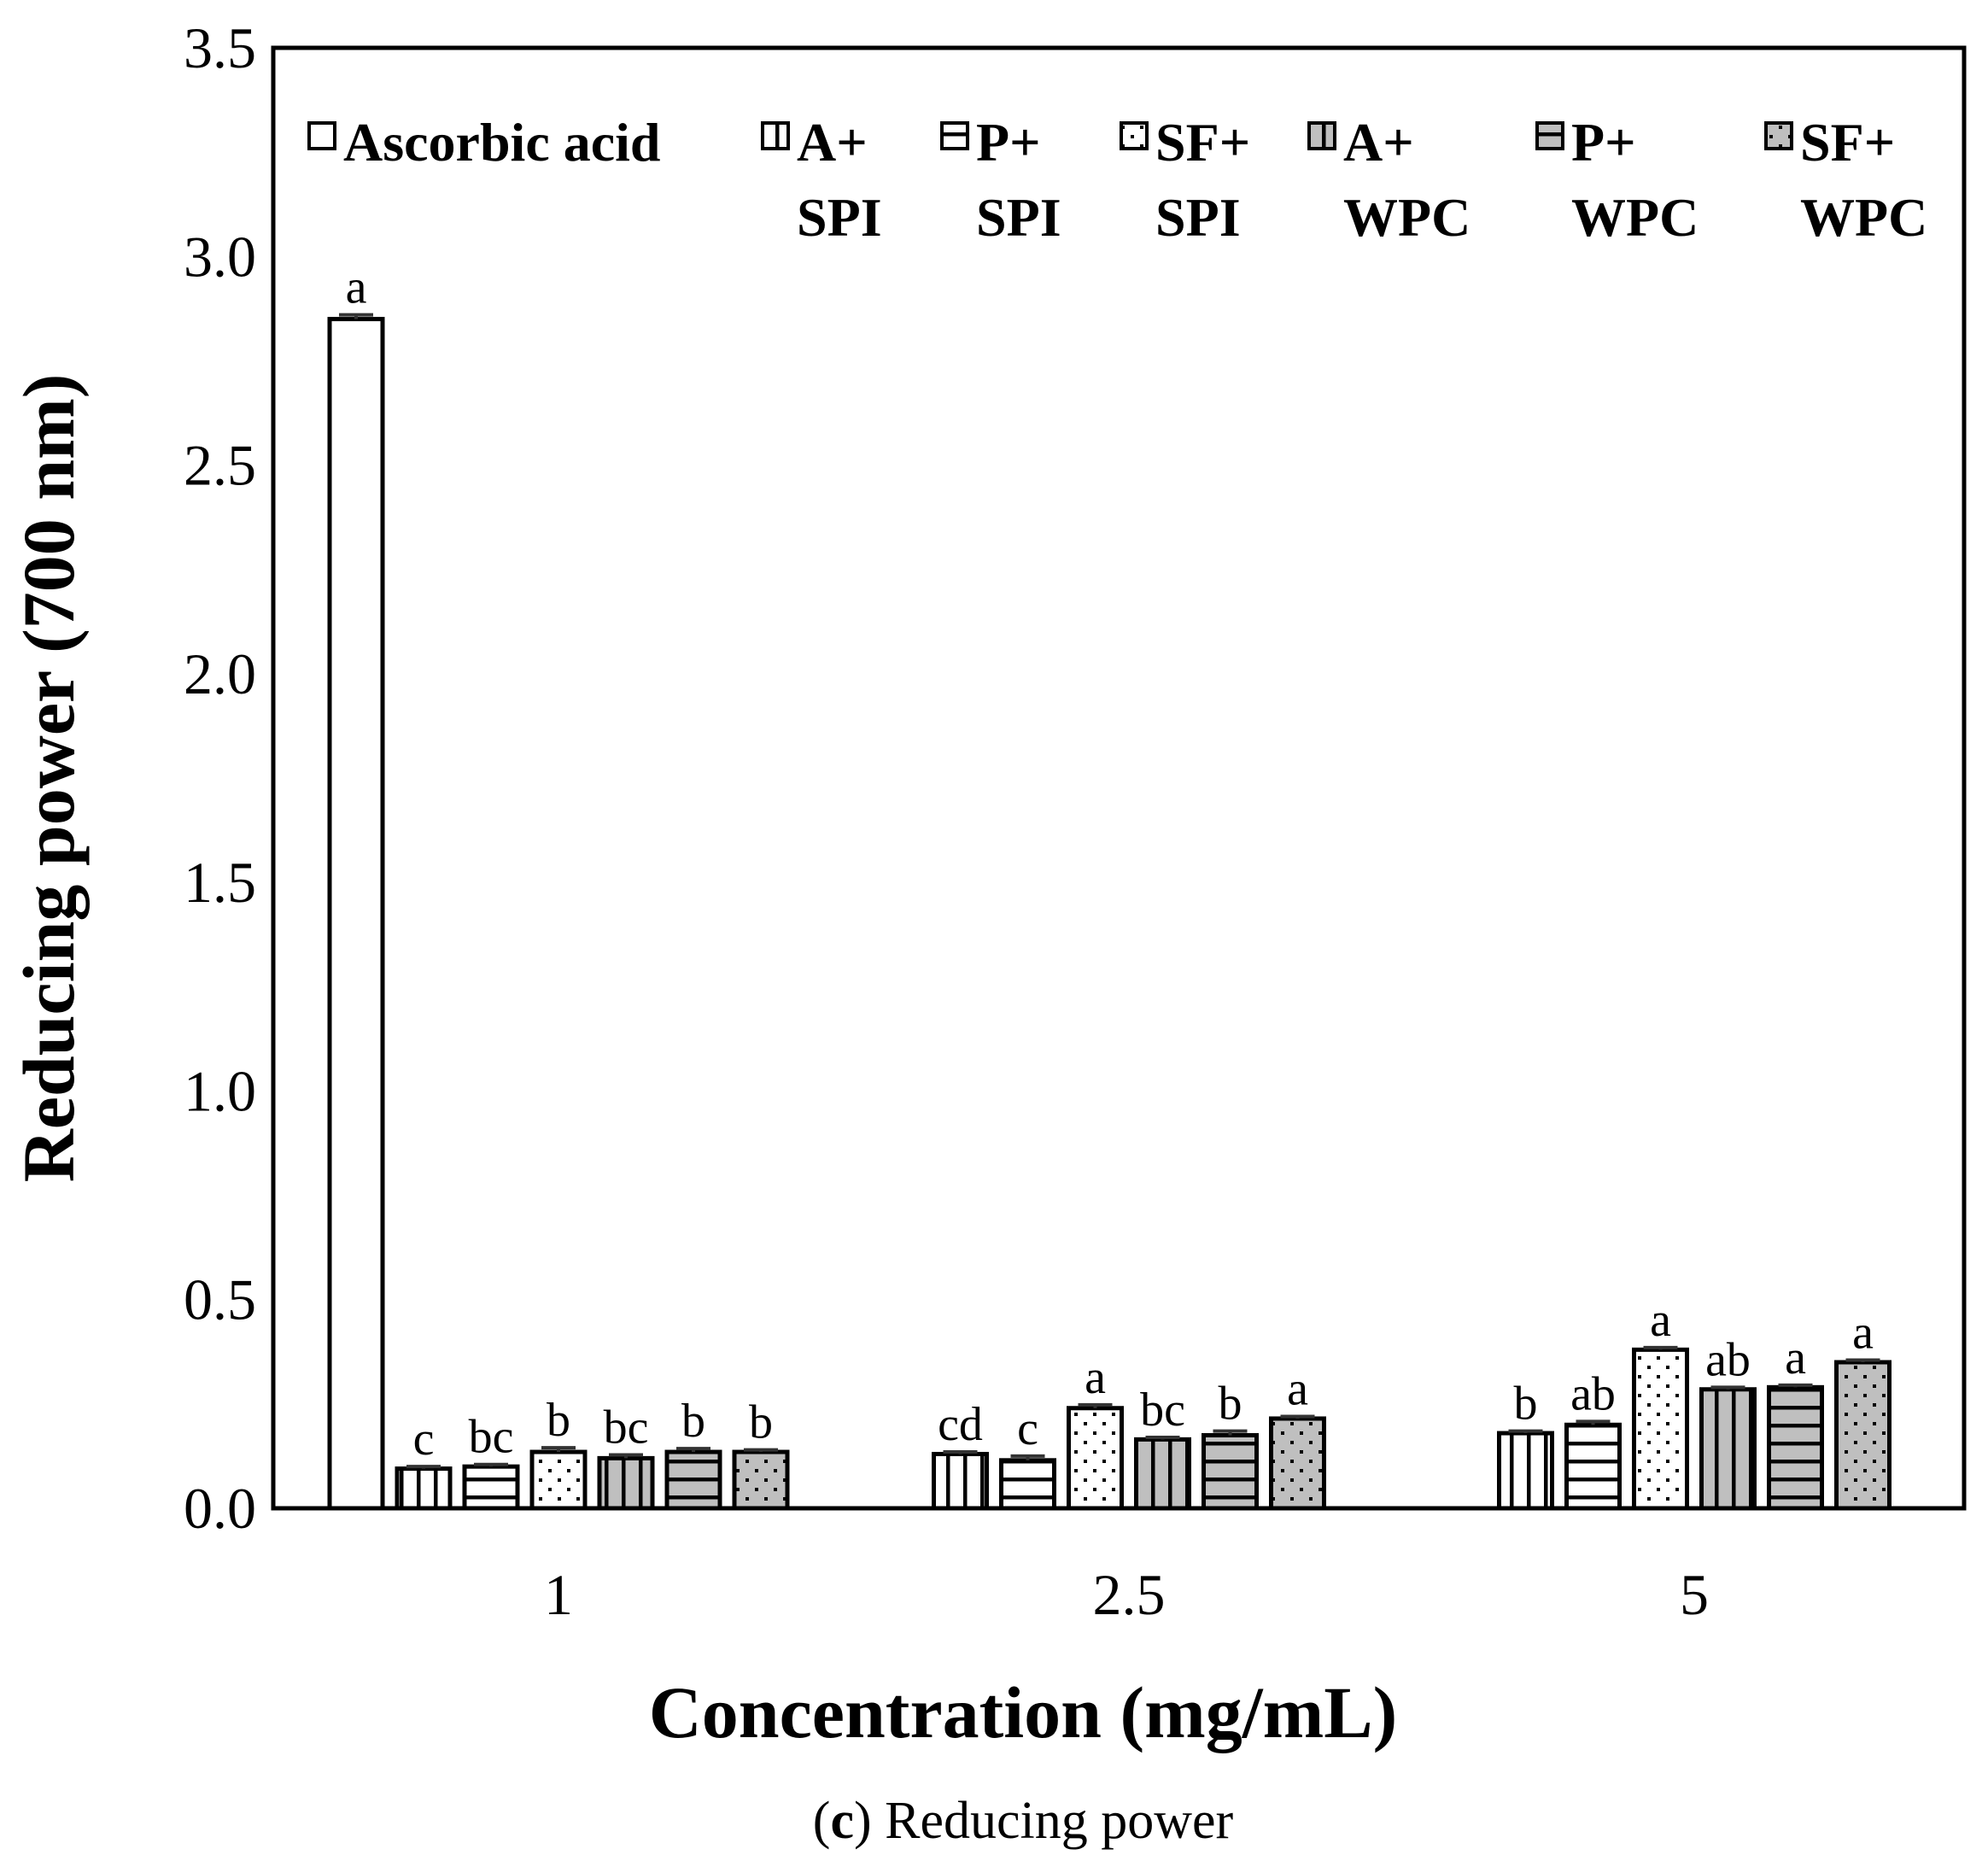 The image size is (1988, 1861). What do you see at coordinates (1185, 180) in the screenshot?
I see `legend-item: SF+ SPI` at bounding box center [1185, 180].